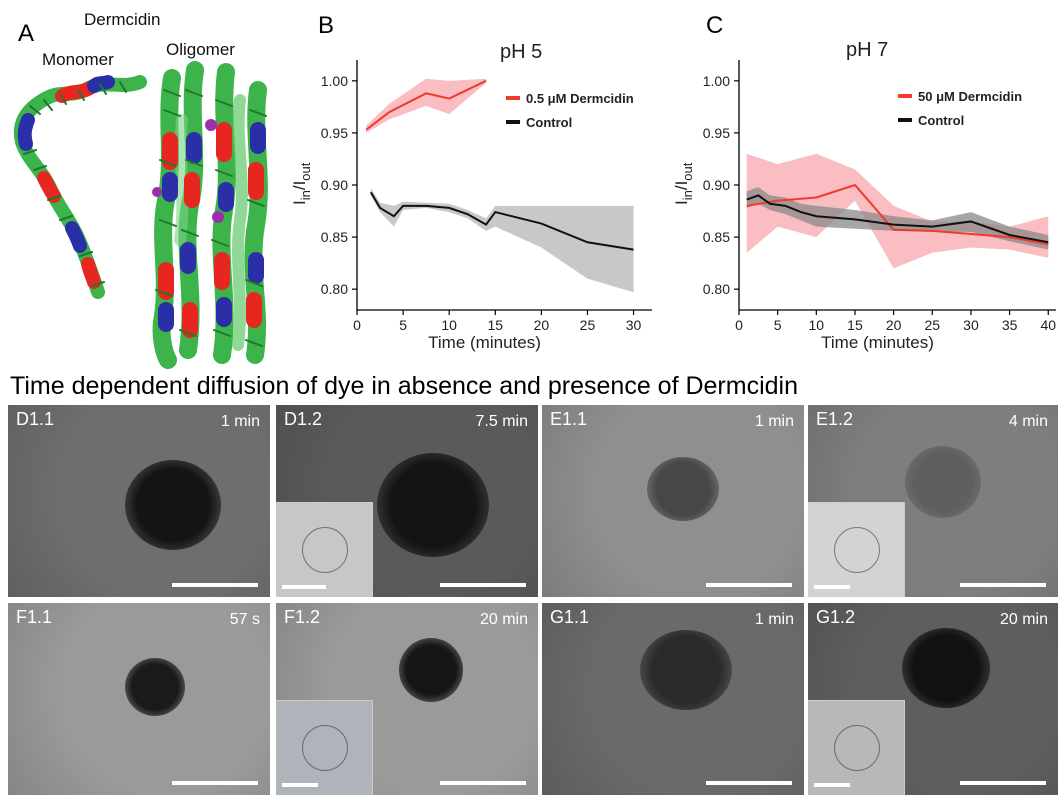 Image resolution: width=1063 pixels, height=795 pixels. I want to click on chart-c-x-tick-label: 15, so click(855, 325).